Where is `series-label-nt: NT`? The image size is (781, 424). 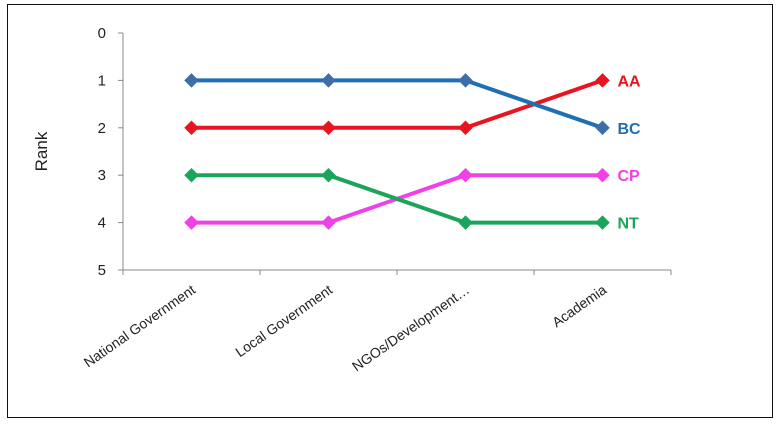
series-label-nt: NT is located at coordinates (629, 224).